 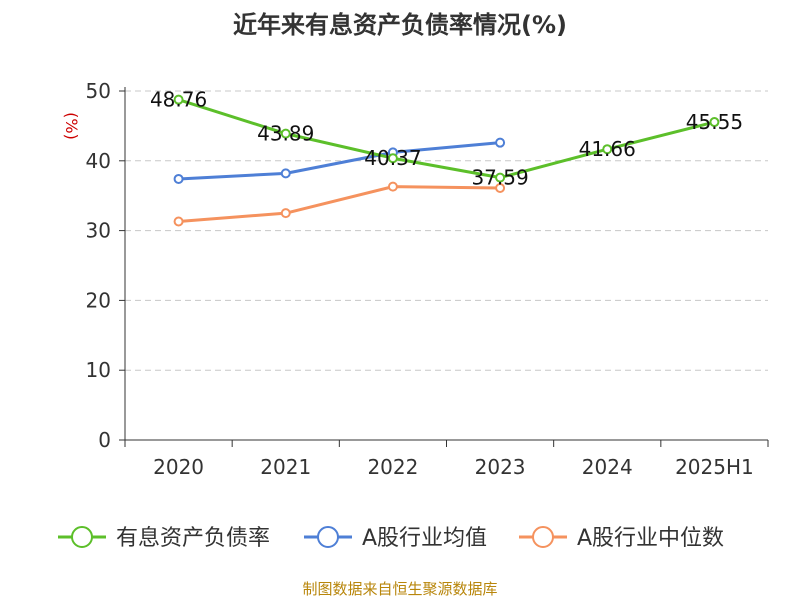 What do you see at coordinates (98, 161) in the screenshot?
I see `y-tick-label: 40` at bounding box center [98, 161].